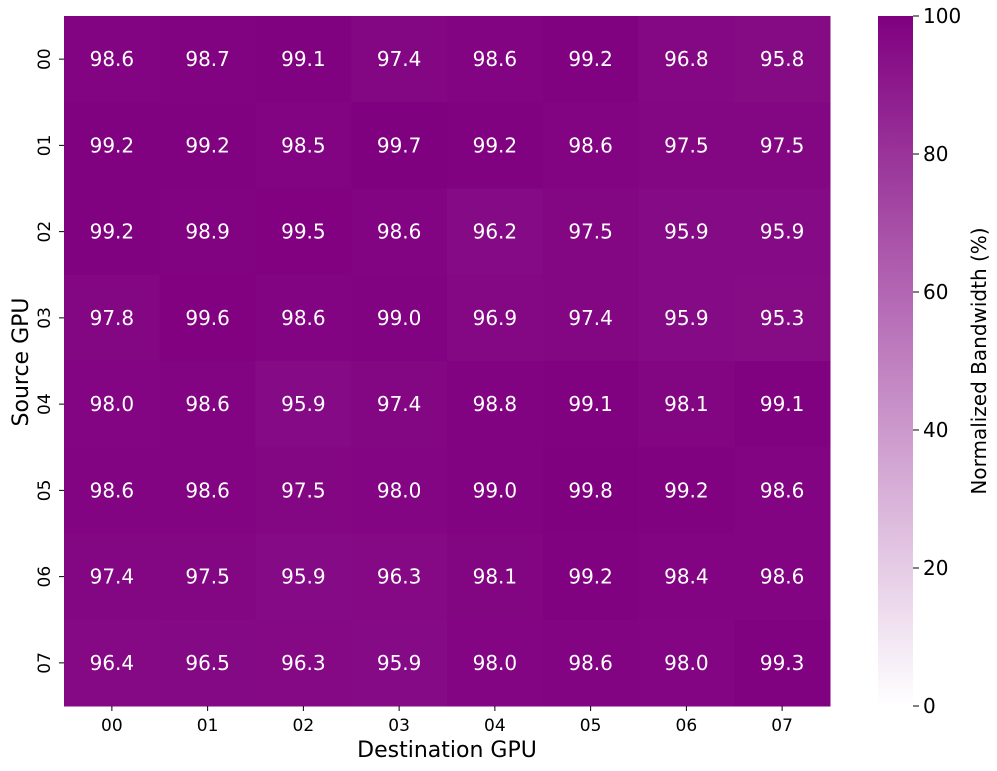 This screenshot has height=771, width=997. Describe the element at coordinates (979, 360) in the screenshot. I see `colorbar-label: Normalized Bandwidth (%)` at that location.